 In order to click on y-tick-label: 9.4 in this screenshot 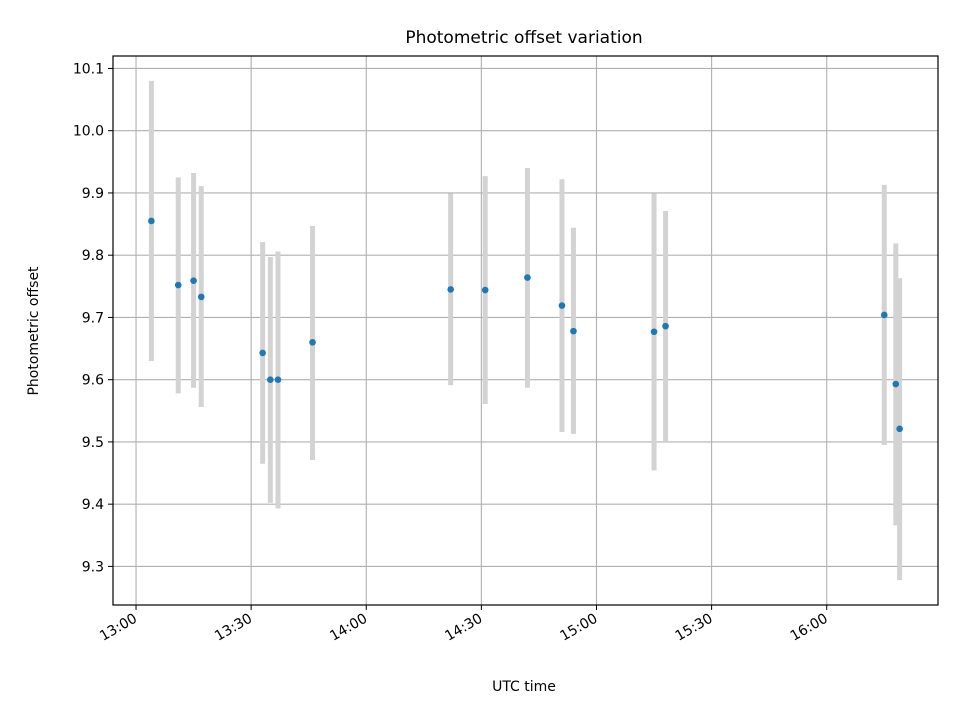, I will do `click(93, 505)`.